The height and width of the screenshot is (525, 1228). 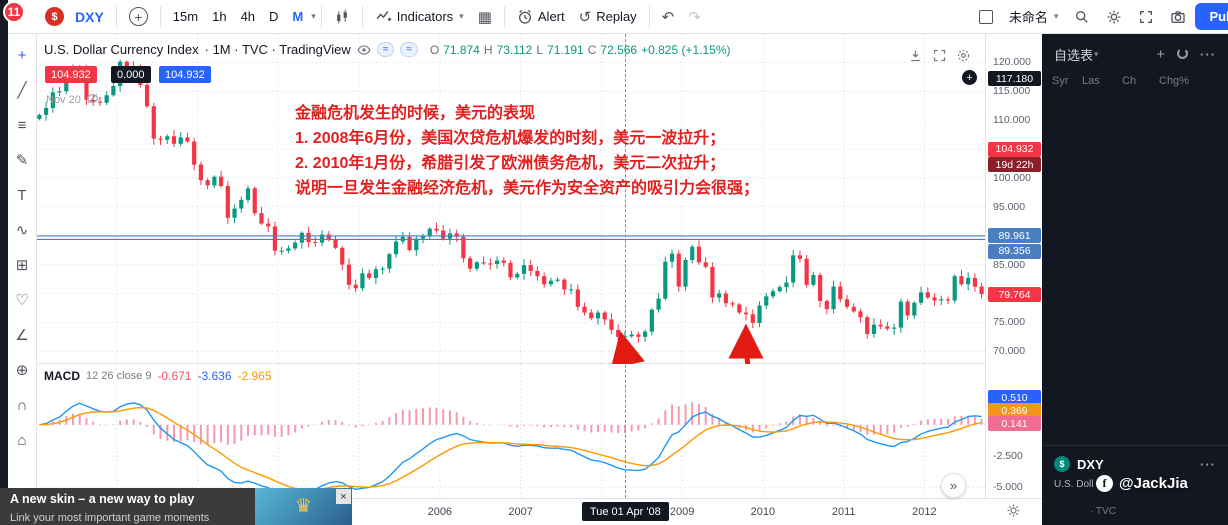 What do you see at coordinates (694, 17) in the screenshot?
I see `redo-button: ↷` at bounding box center [694, 17].